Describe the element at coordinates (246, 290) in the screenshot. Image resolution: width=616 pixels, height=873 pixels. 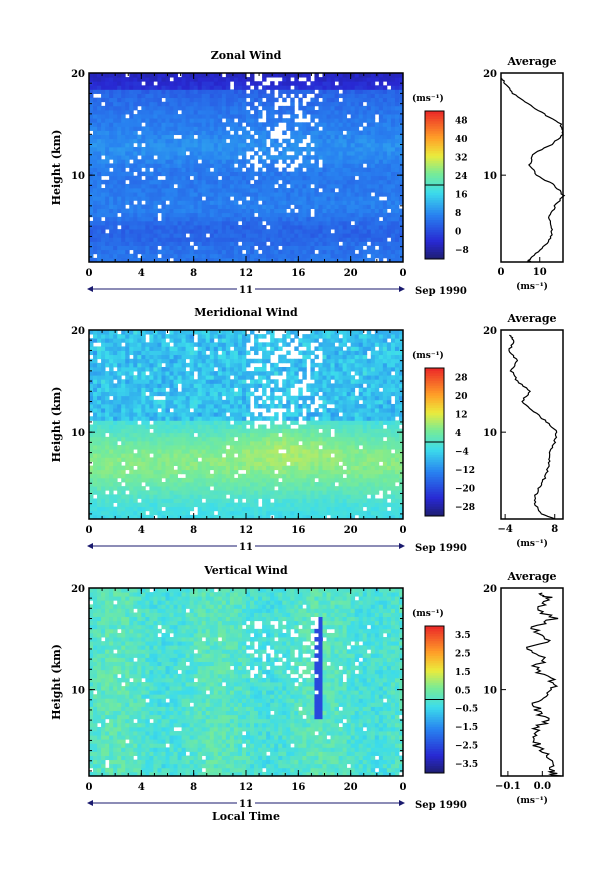
I see `day-label: 11` at that location.